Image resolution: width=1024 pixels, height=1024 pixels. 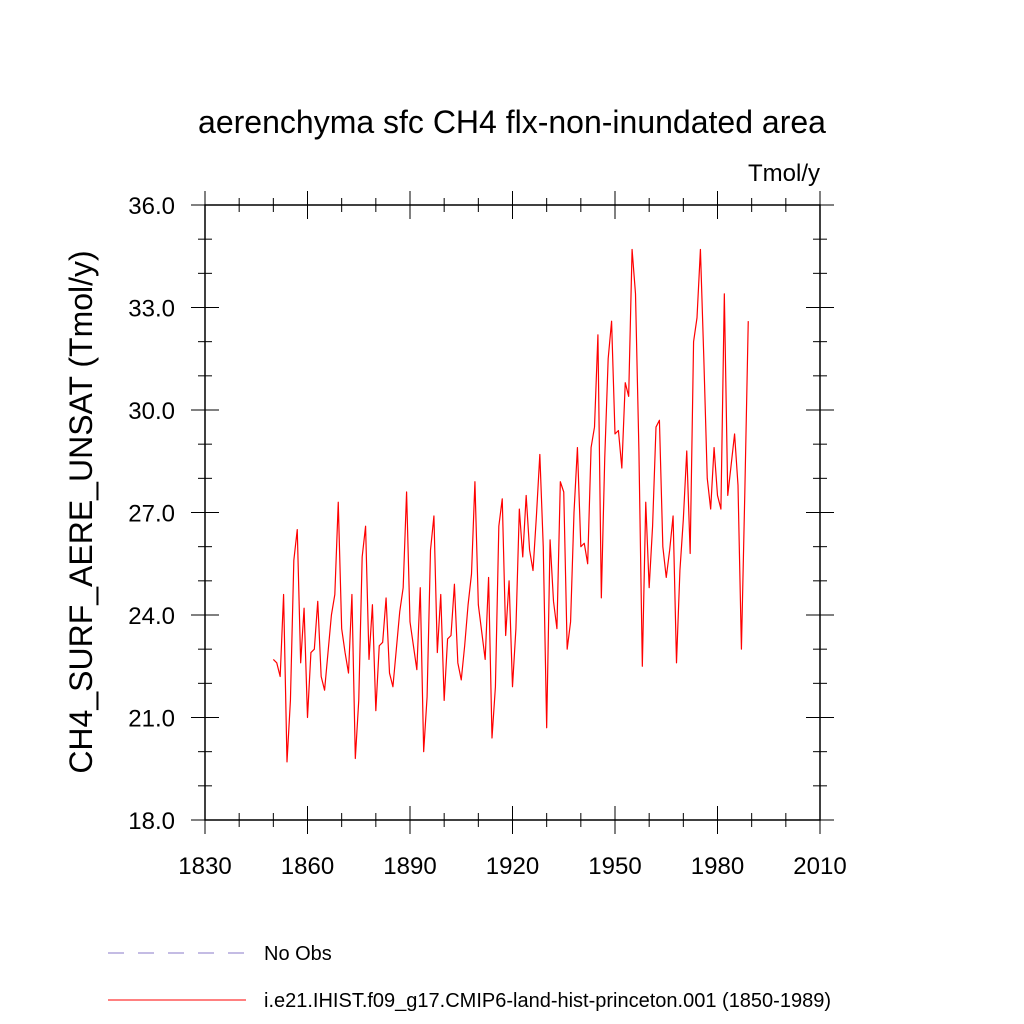 I want to click on y-tick-label: 30.0, so click(x=151, y=411).